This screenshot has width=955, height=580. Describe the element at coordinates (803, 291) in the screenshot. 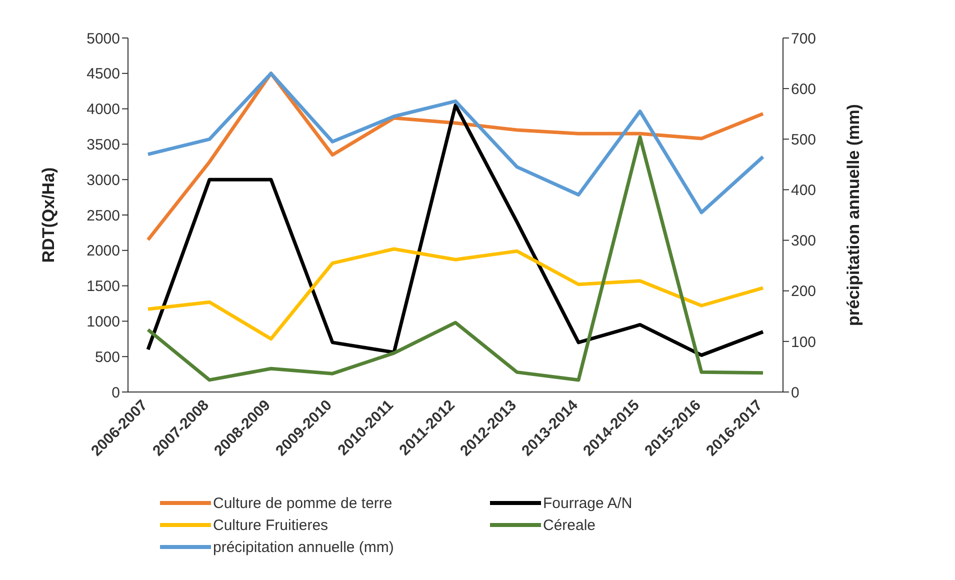

I see `y2-tick-label: 200` at that location.